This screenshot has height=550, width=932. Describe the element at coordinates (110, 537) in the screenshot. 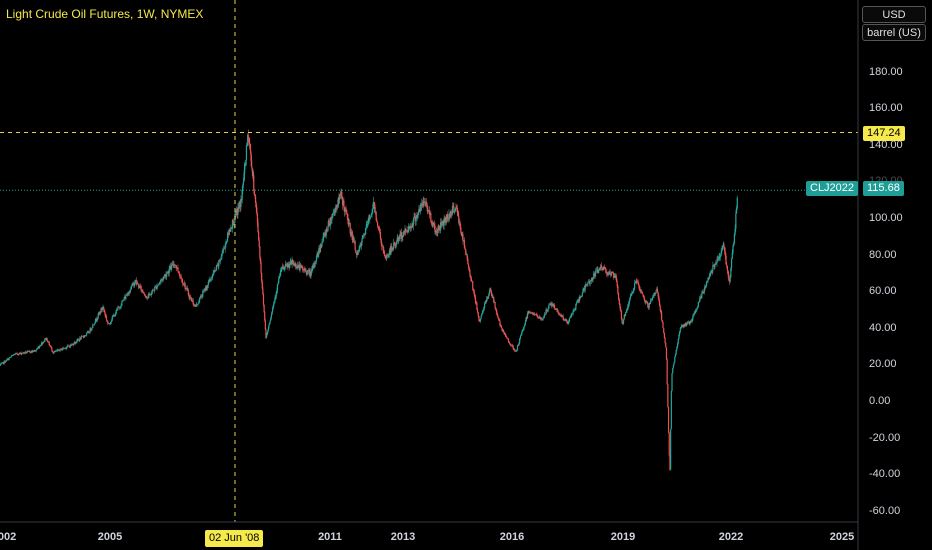

I see `x-tick-label: 2005` at that location.